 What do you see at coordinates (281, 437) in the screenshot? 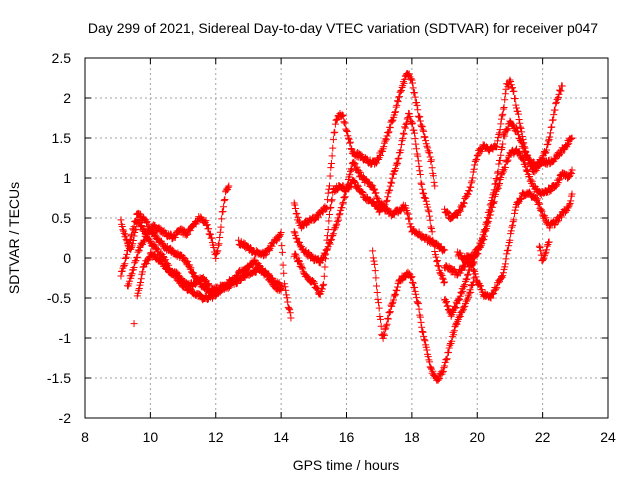
I see `x-tick-label: 14` at bounding box center [281, 437].